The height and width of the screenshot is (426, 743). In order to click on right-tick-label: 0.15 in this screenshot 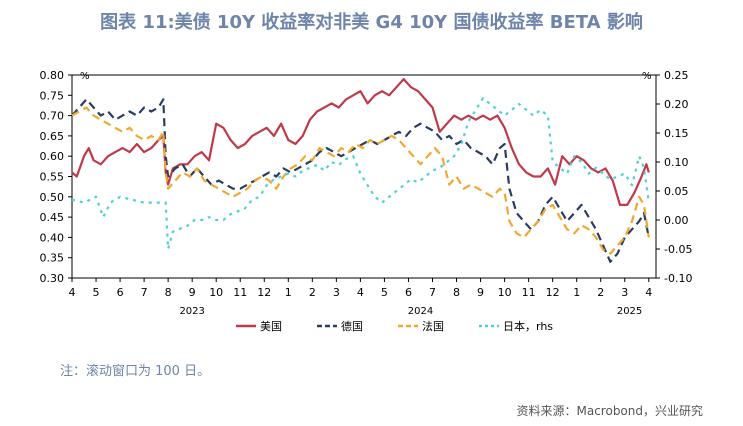, I will do `click(676, 133)`.